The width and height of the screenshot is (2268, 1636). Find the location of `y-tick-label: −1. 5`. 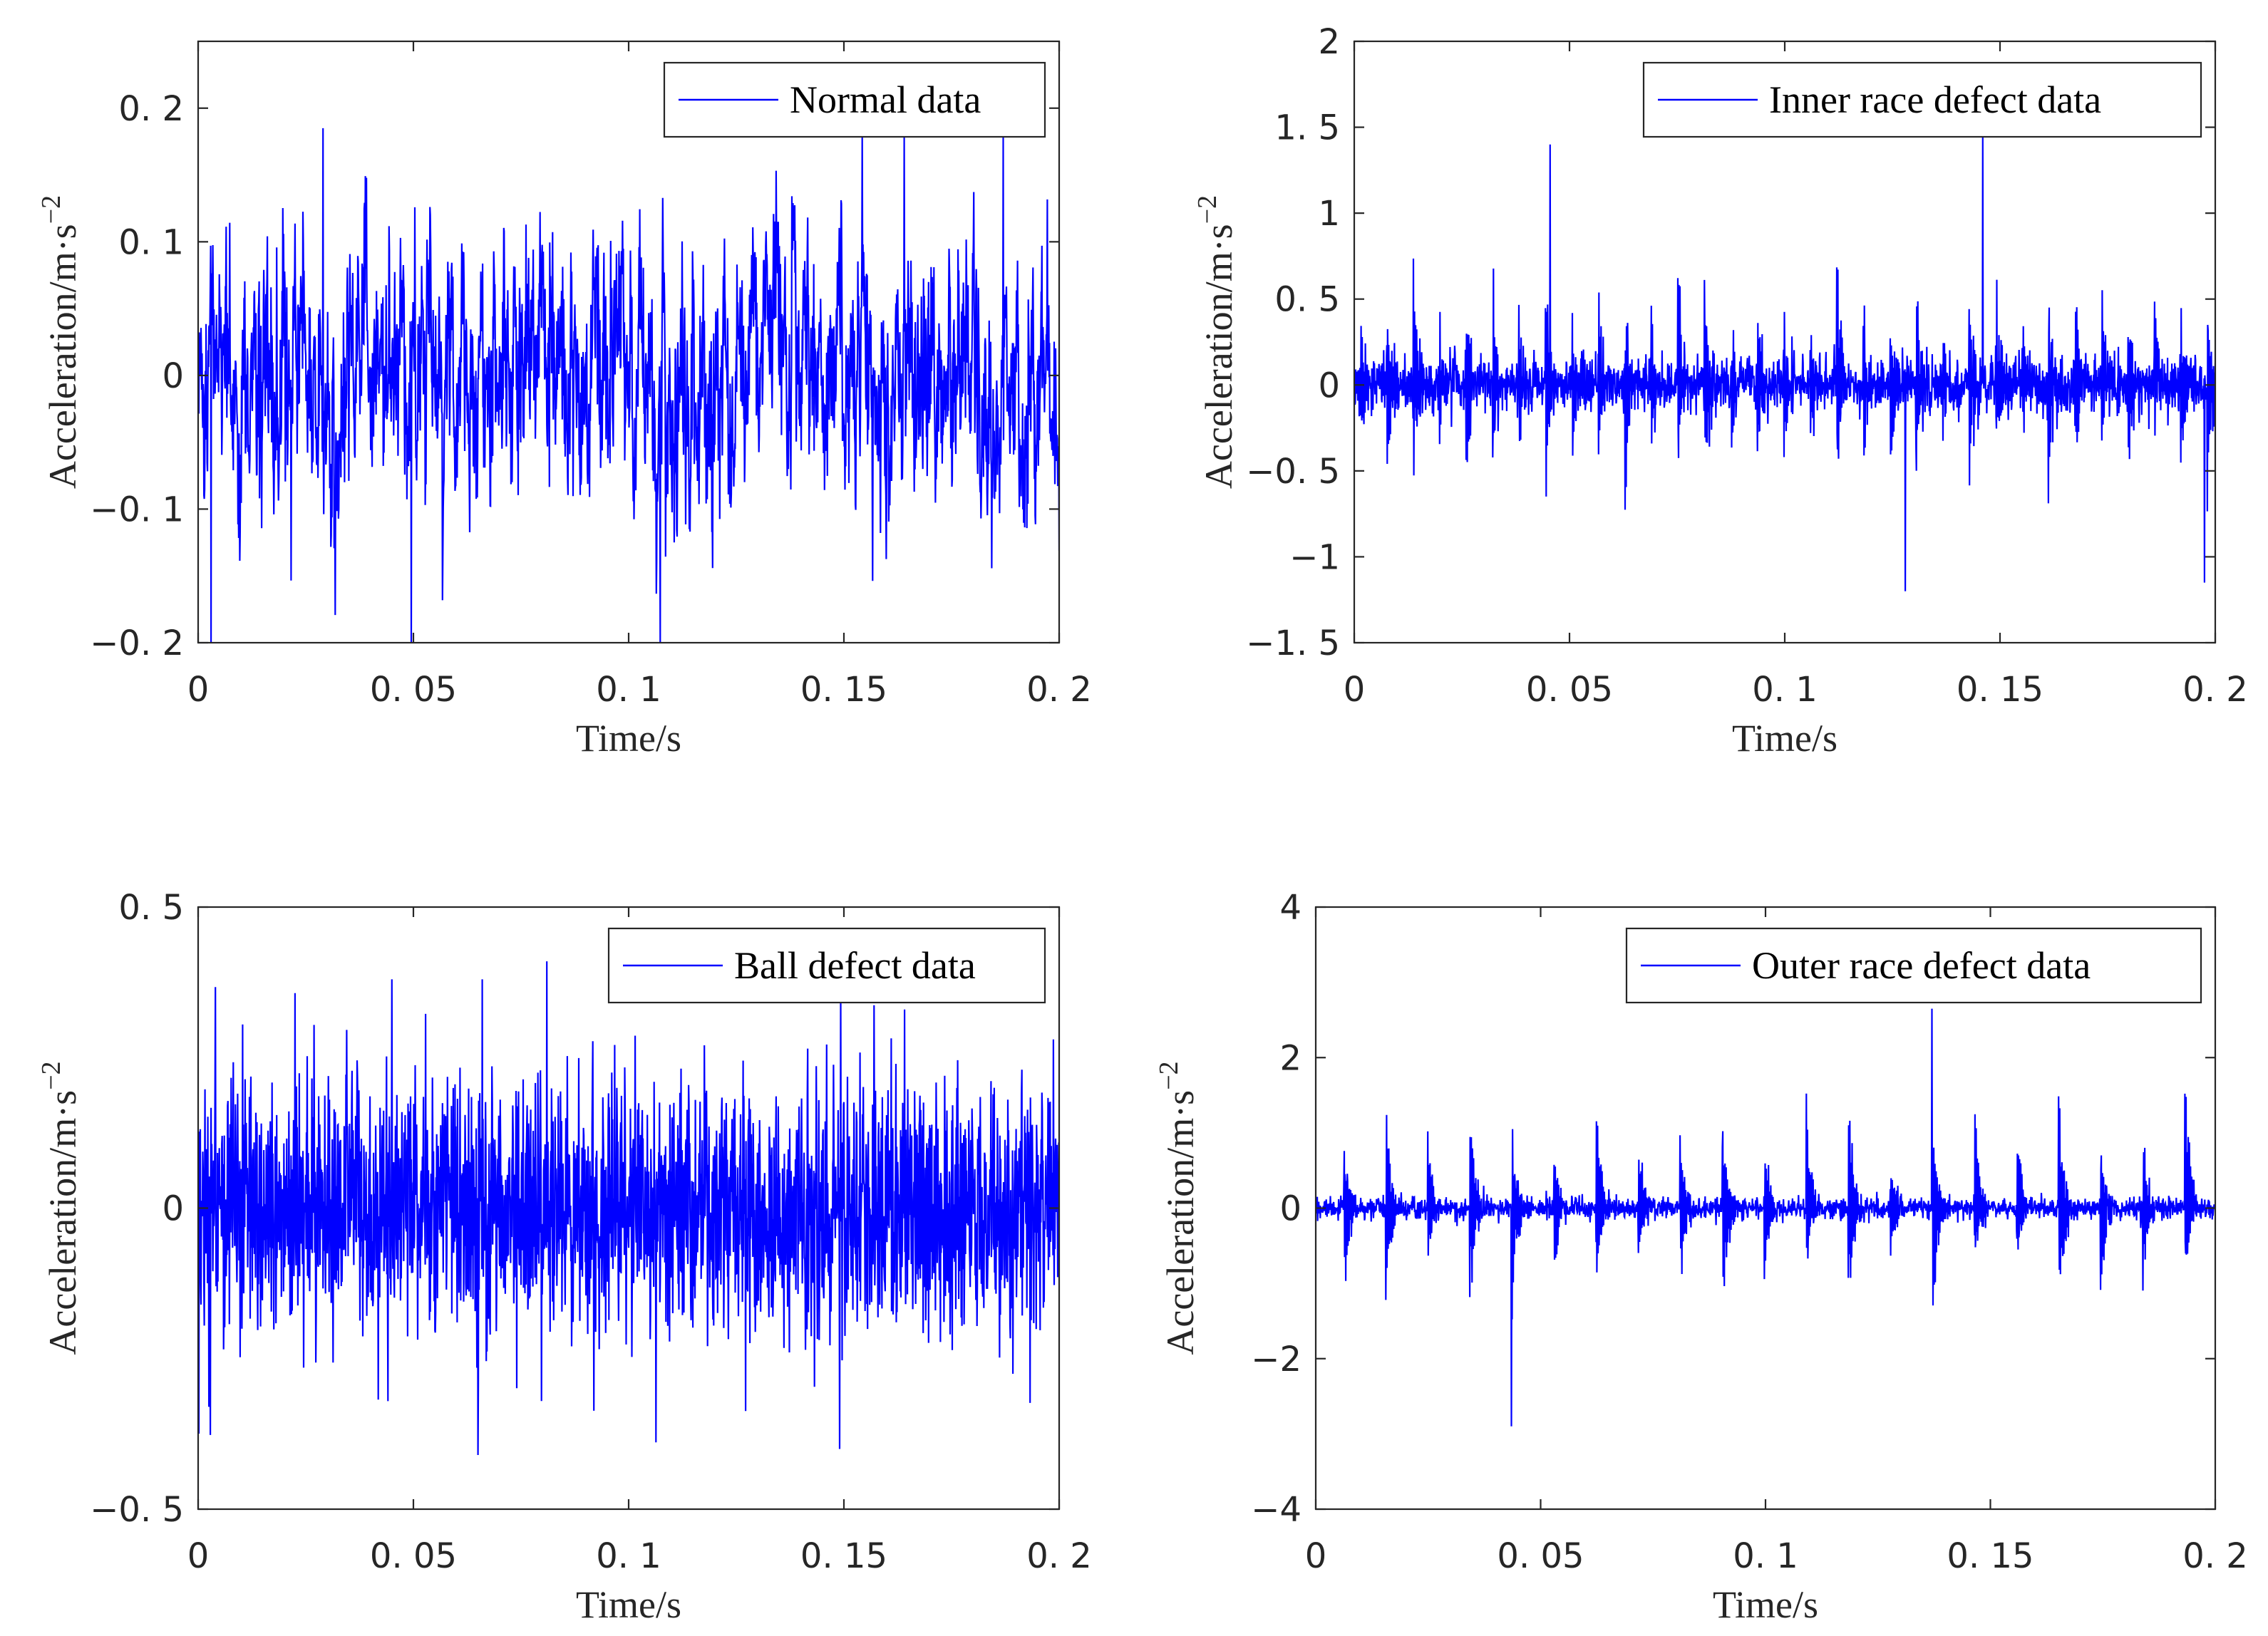

y-tick-label: −1. 5 is located at coordinates (1293, 643).